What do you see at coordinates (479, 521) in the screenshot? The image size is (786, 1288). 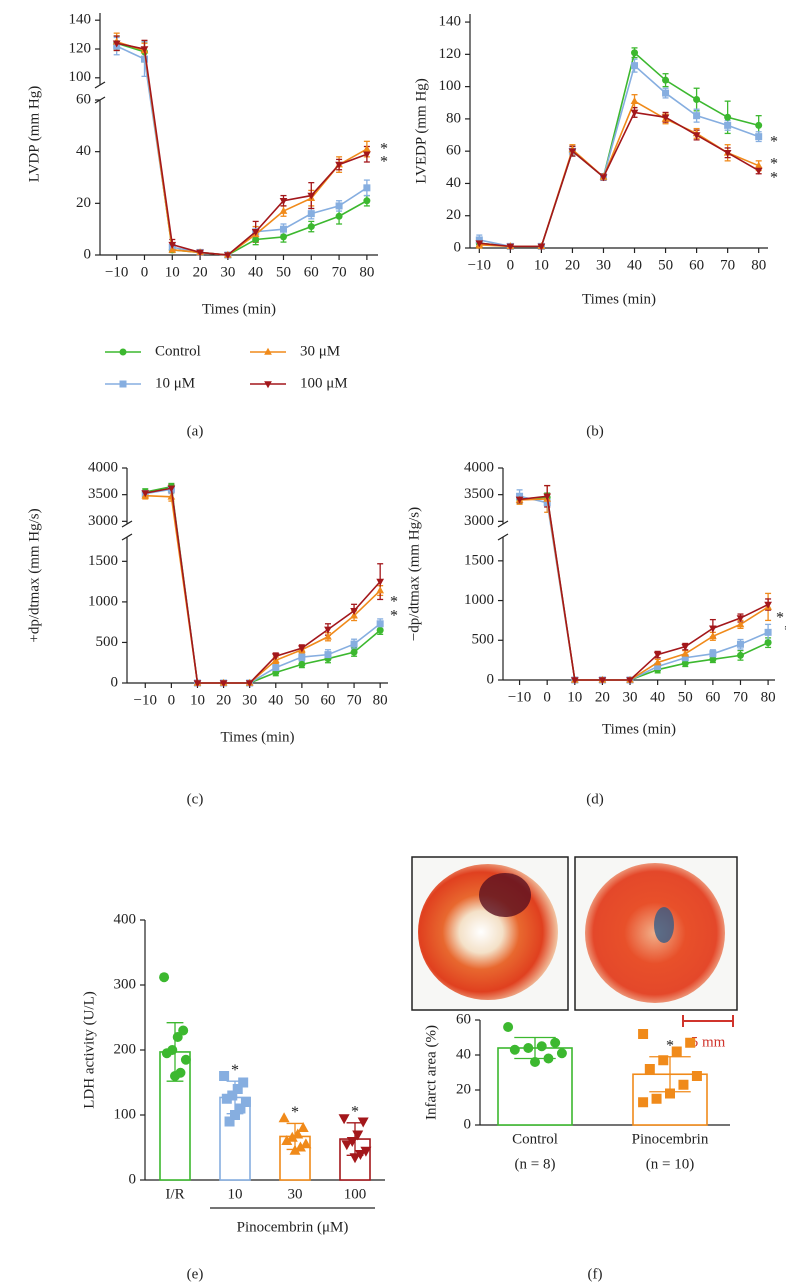 I see `y-tick-label: 3000` at bounding box center [479, 521].